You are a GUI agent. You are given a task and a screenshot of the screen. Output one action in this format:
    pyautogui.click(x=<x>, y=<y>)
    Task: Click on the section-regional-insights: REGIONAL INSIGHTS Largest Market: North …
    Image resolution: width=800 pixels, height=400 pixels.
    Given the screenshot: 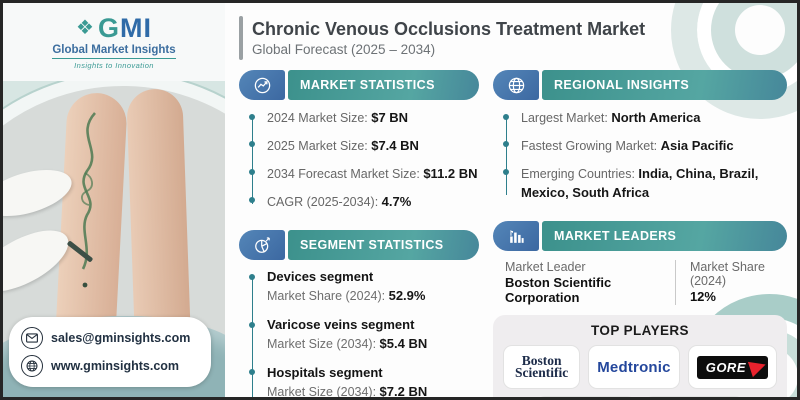 What is the action you would take?
    pyautogui.click(x=640, y=140)
    